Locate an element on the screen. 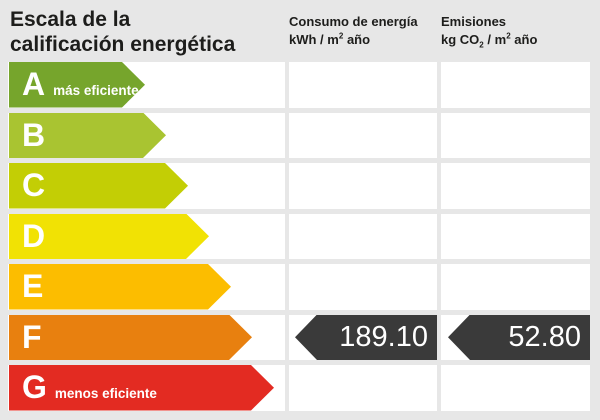 This screenshot has height=420, width=600. consumo-header-unit: kWh / m2 año is located at coordinates (330, 39).